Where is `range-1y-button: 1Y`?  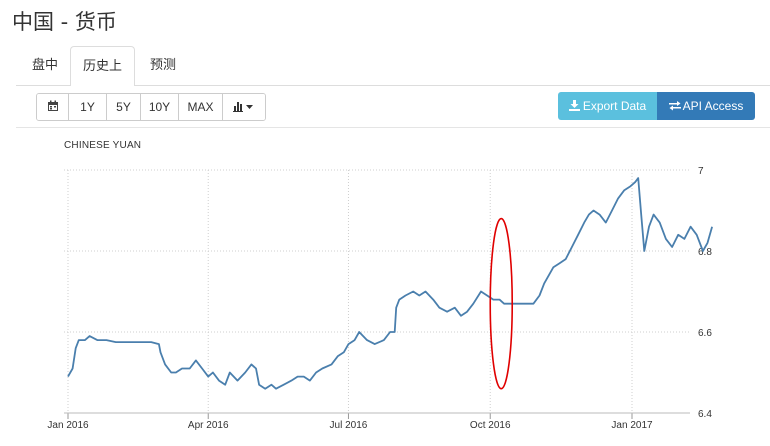
range-1y-button: 1Y is located at coordinates (88, 107).